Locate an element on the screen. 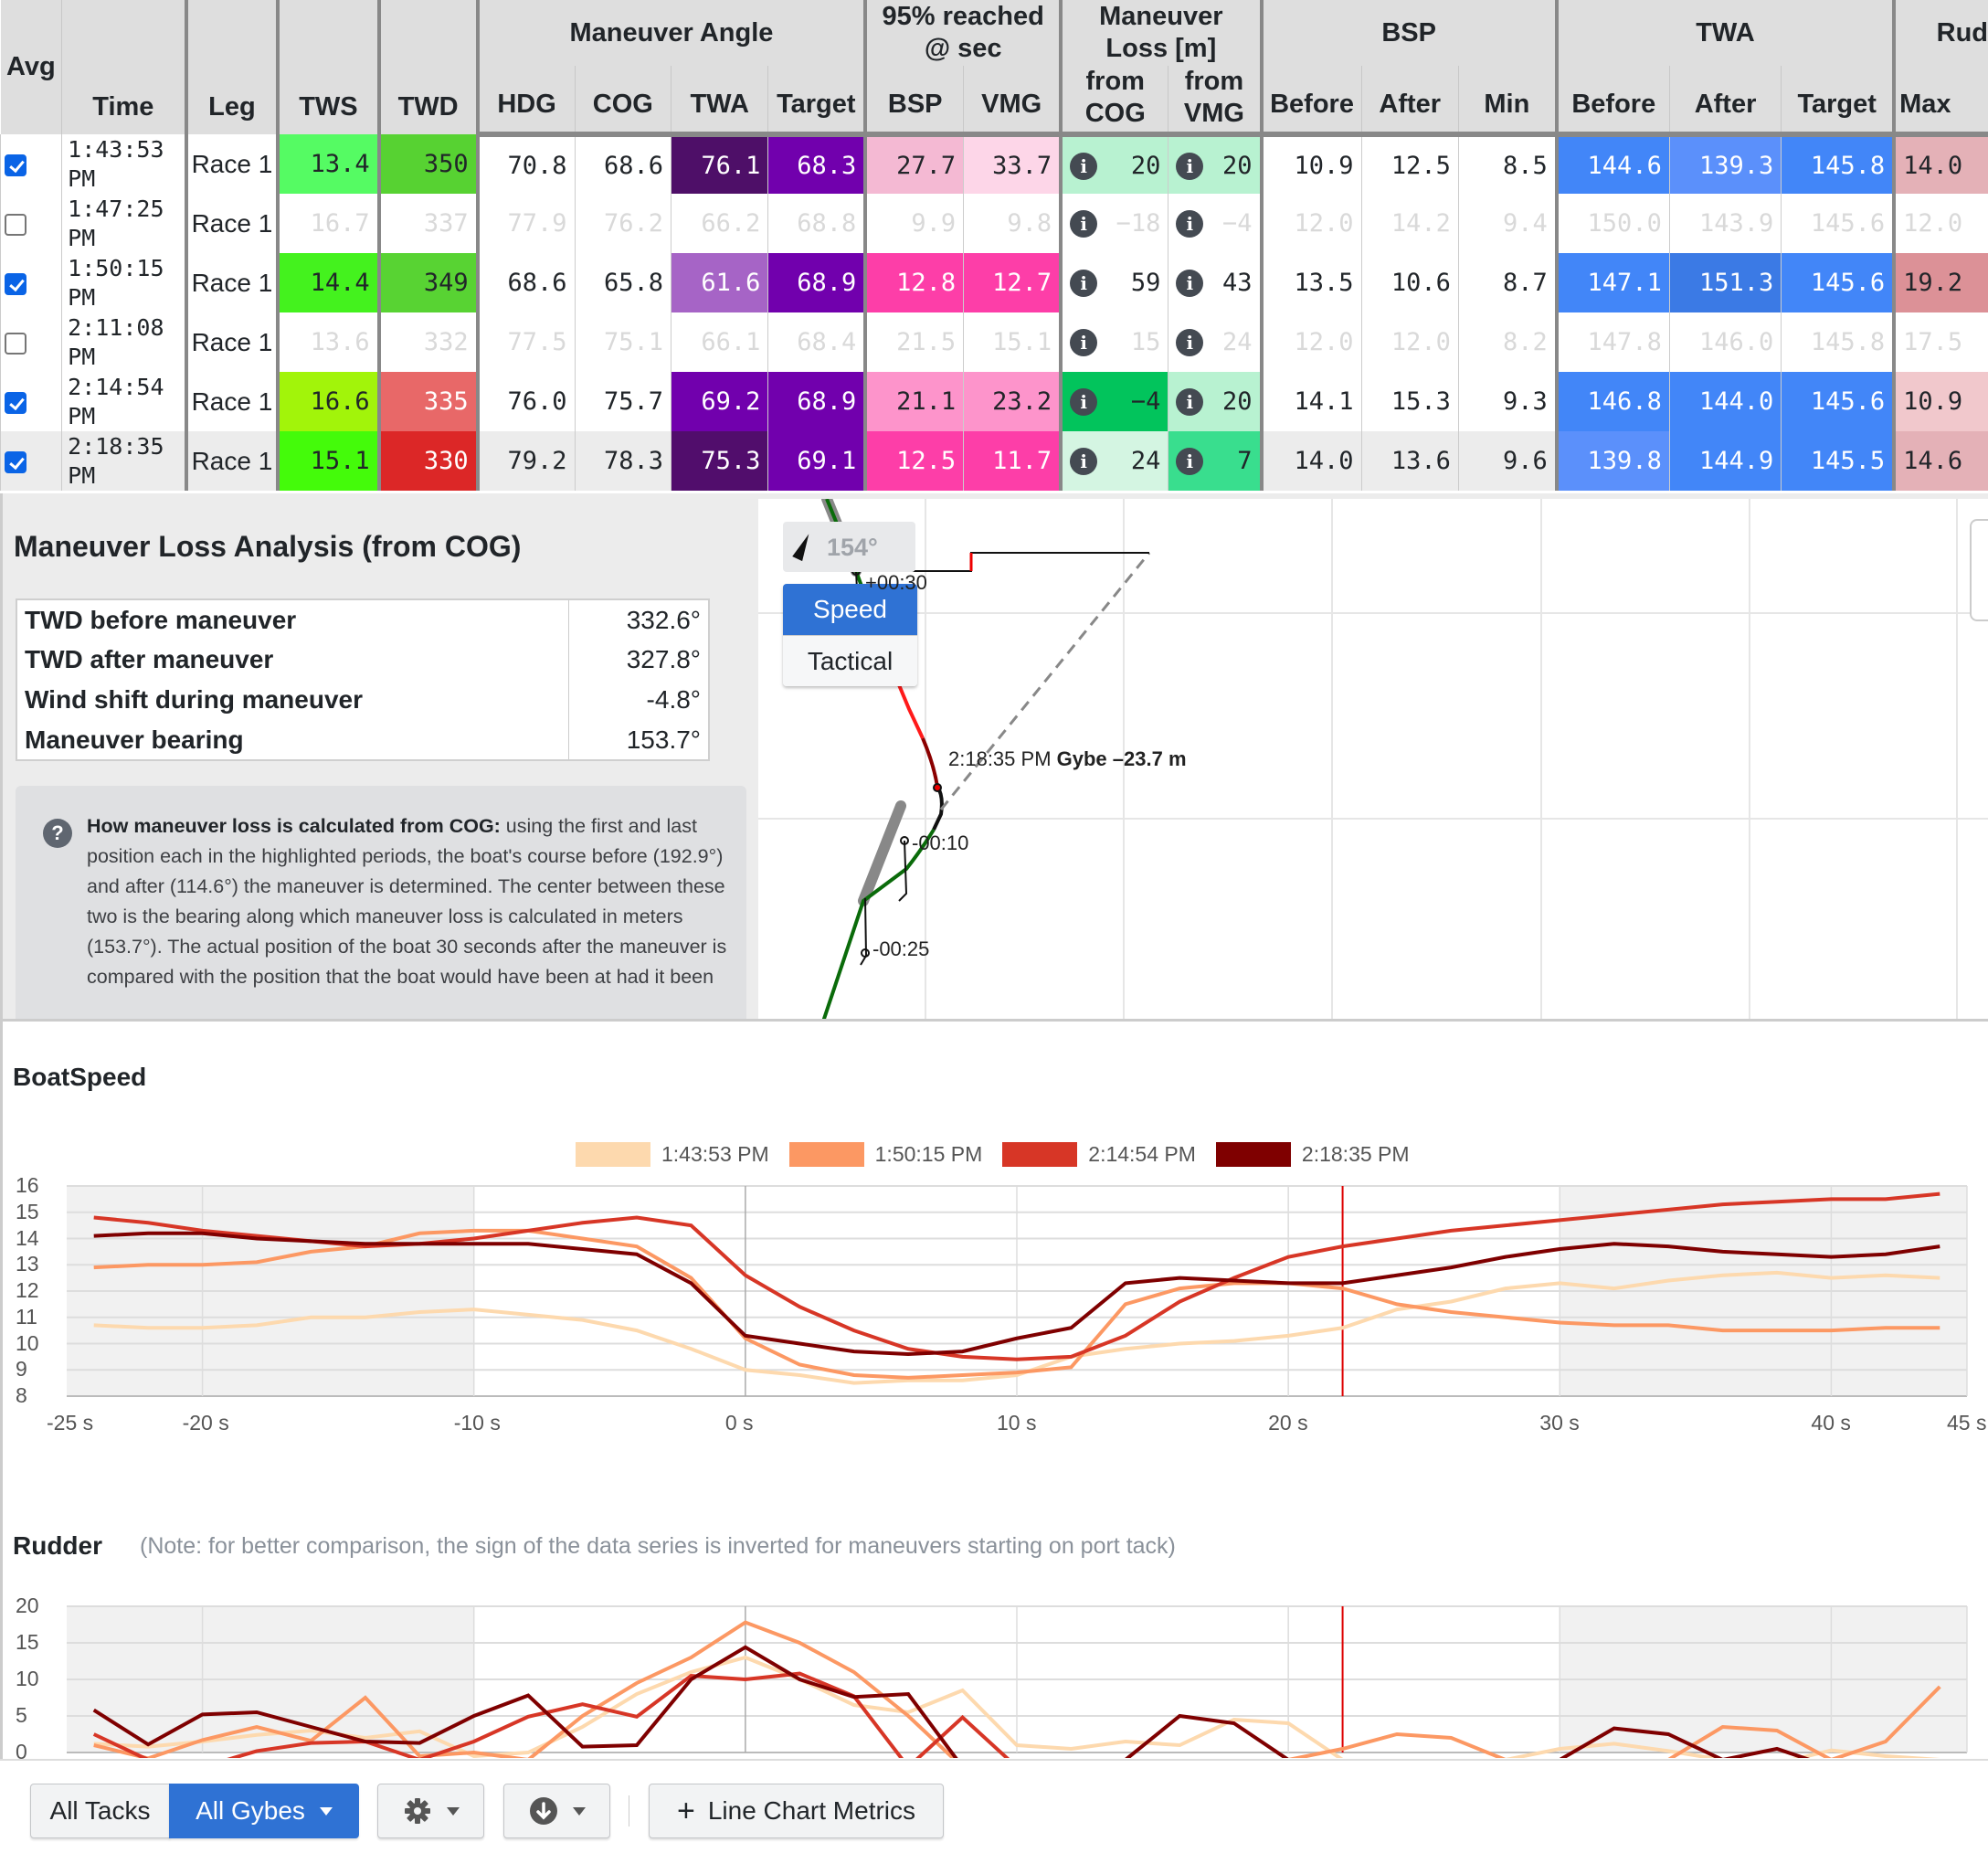  col-bsp-min: Min is located at coordinates (1507, 101).